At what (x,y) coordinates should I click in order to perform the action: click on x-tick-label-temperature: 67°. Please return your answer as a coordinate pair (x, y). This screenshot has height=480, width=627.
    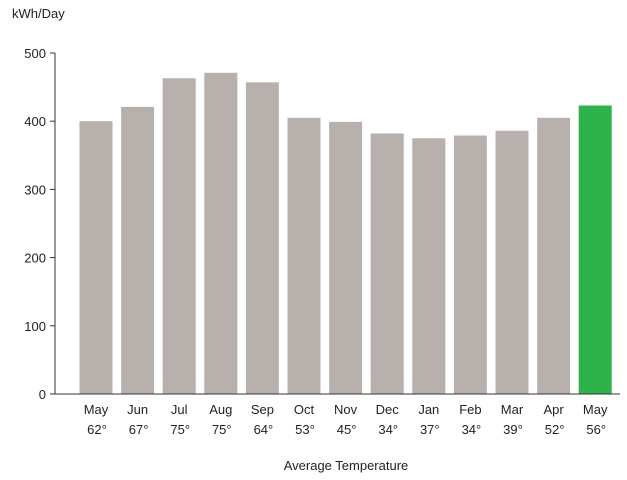
    Looking at the image, I should click on (139, 429).